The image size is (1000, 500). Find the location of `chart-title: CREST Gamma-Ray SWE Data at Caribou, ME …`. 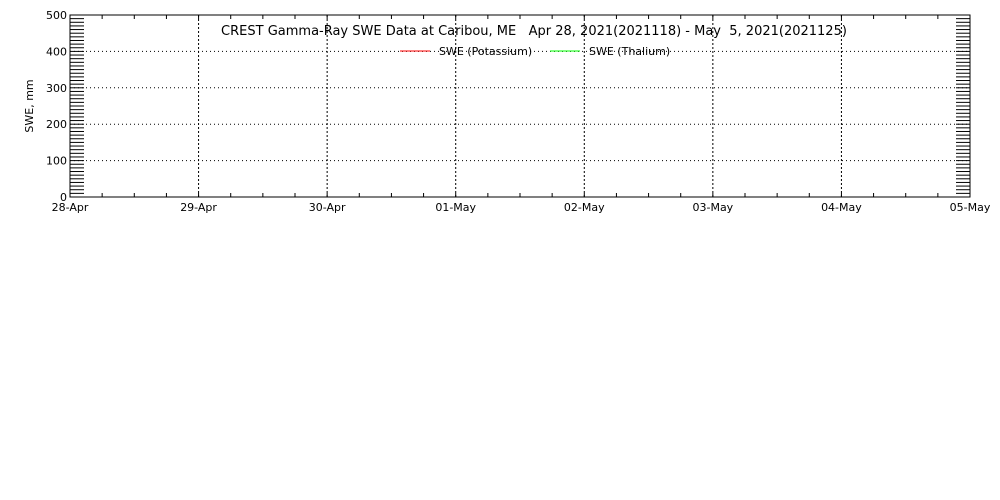

chart-title: CREST Gamma-Ray SWE Data at Caribou, ME … is located at coordinates (534, 31).